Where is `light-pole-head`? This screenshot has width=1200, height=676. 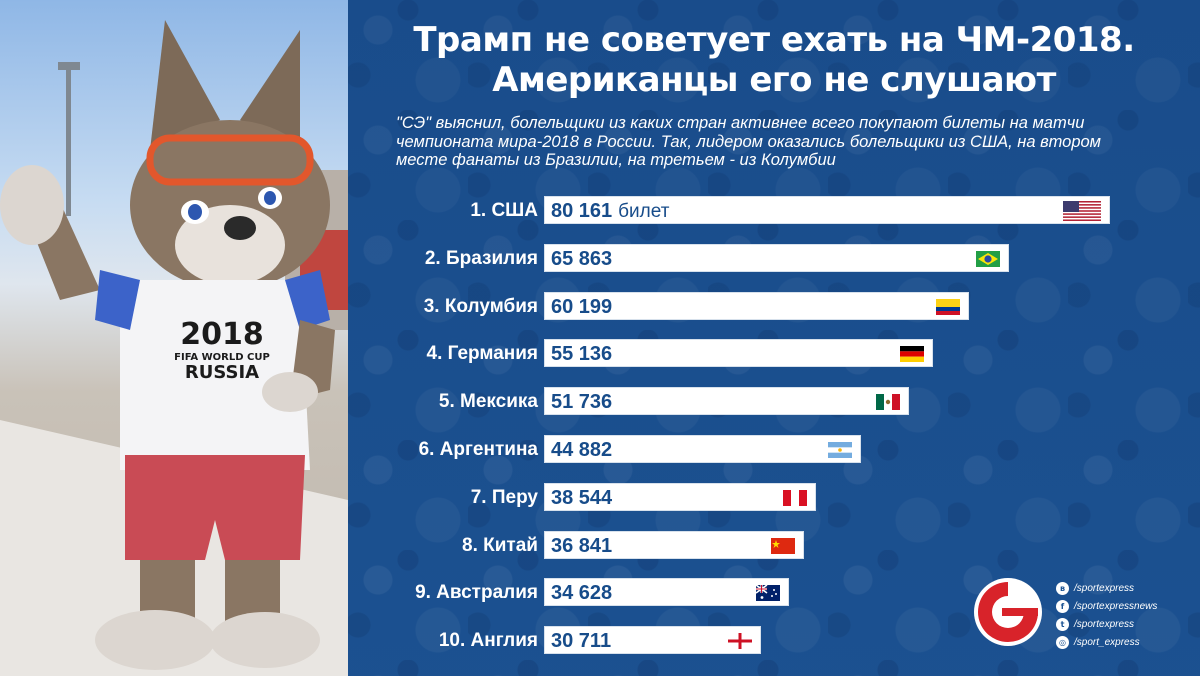 light-pole-head is located at coordinates (69, 66).